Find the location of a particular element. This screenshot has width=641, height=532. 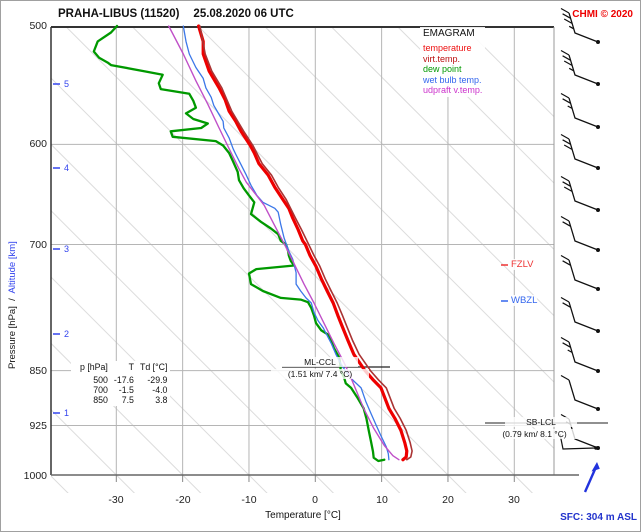

pressure-tick-850: 850 is located at coordinates (38, 371).